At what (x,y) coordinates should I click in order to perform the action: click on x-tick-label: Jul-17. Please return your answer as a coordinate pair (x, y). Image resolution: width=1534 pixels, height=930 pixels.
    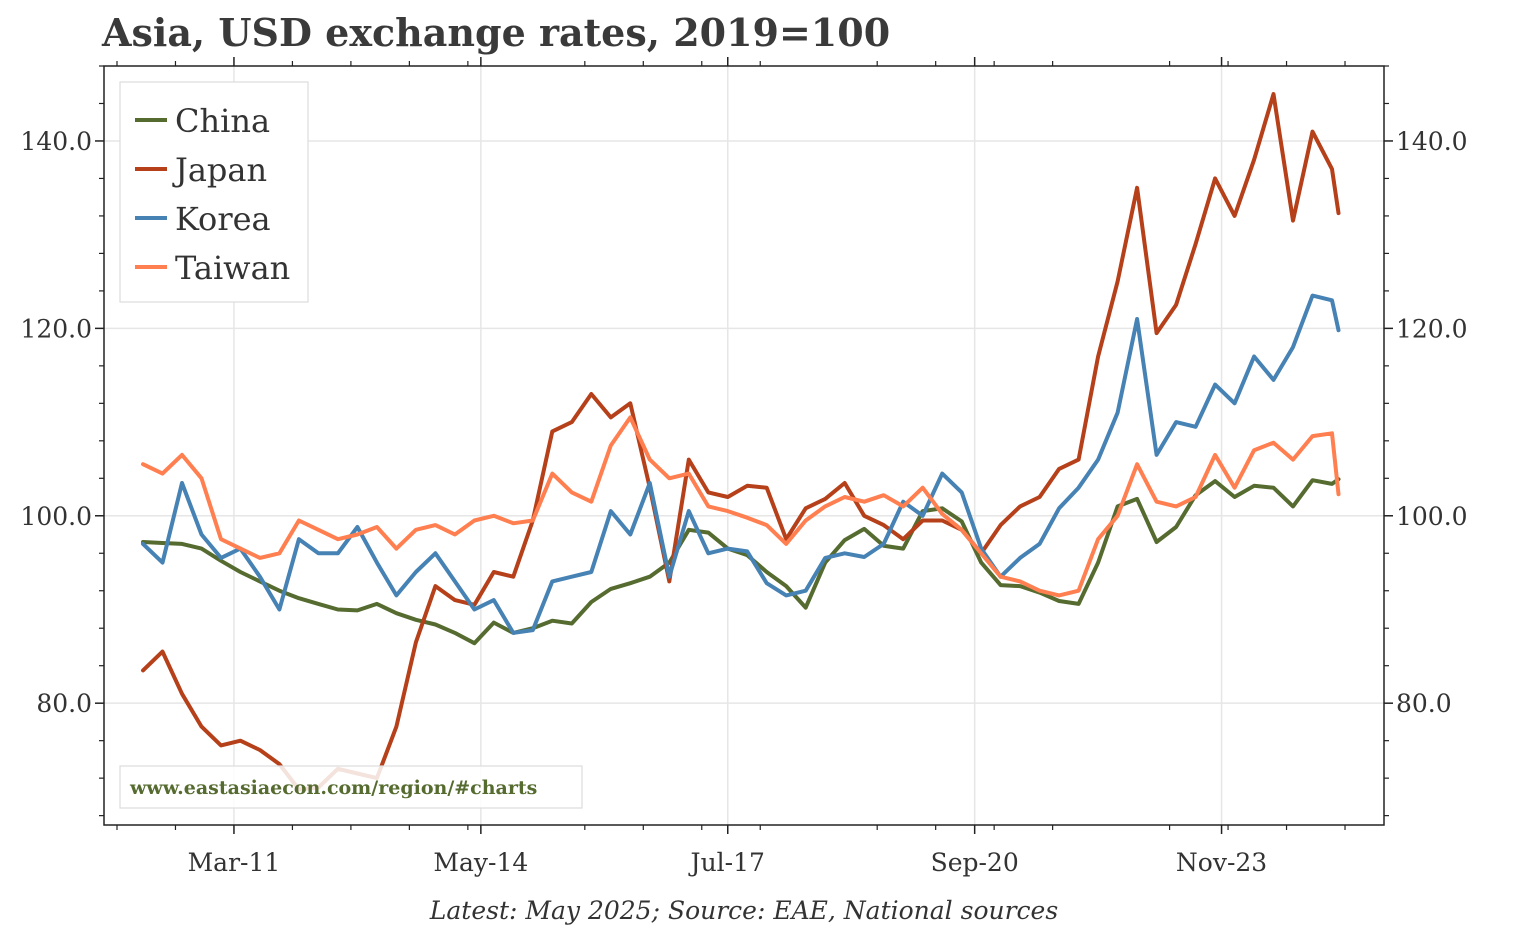
    Looking at the image, I should click on (726, 862).